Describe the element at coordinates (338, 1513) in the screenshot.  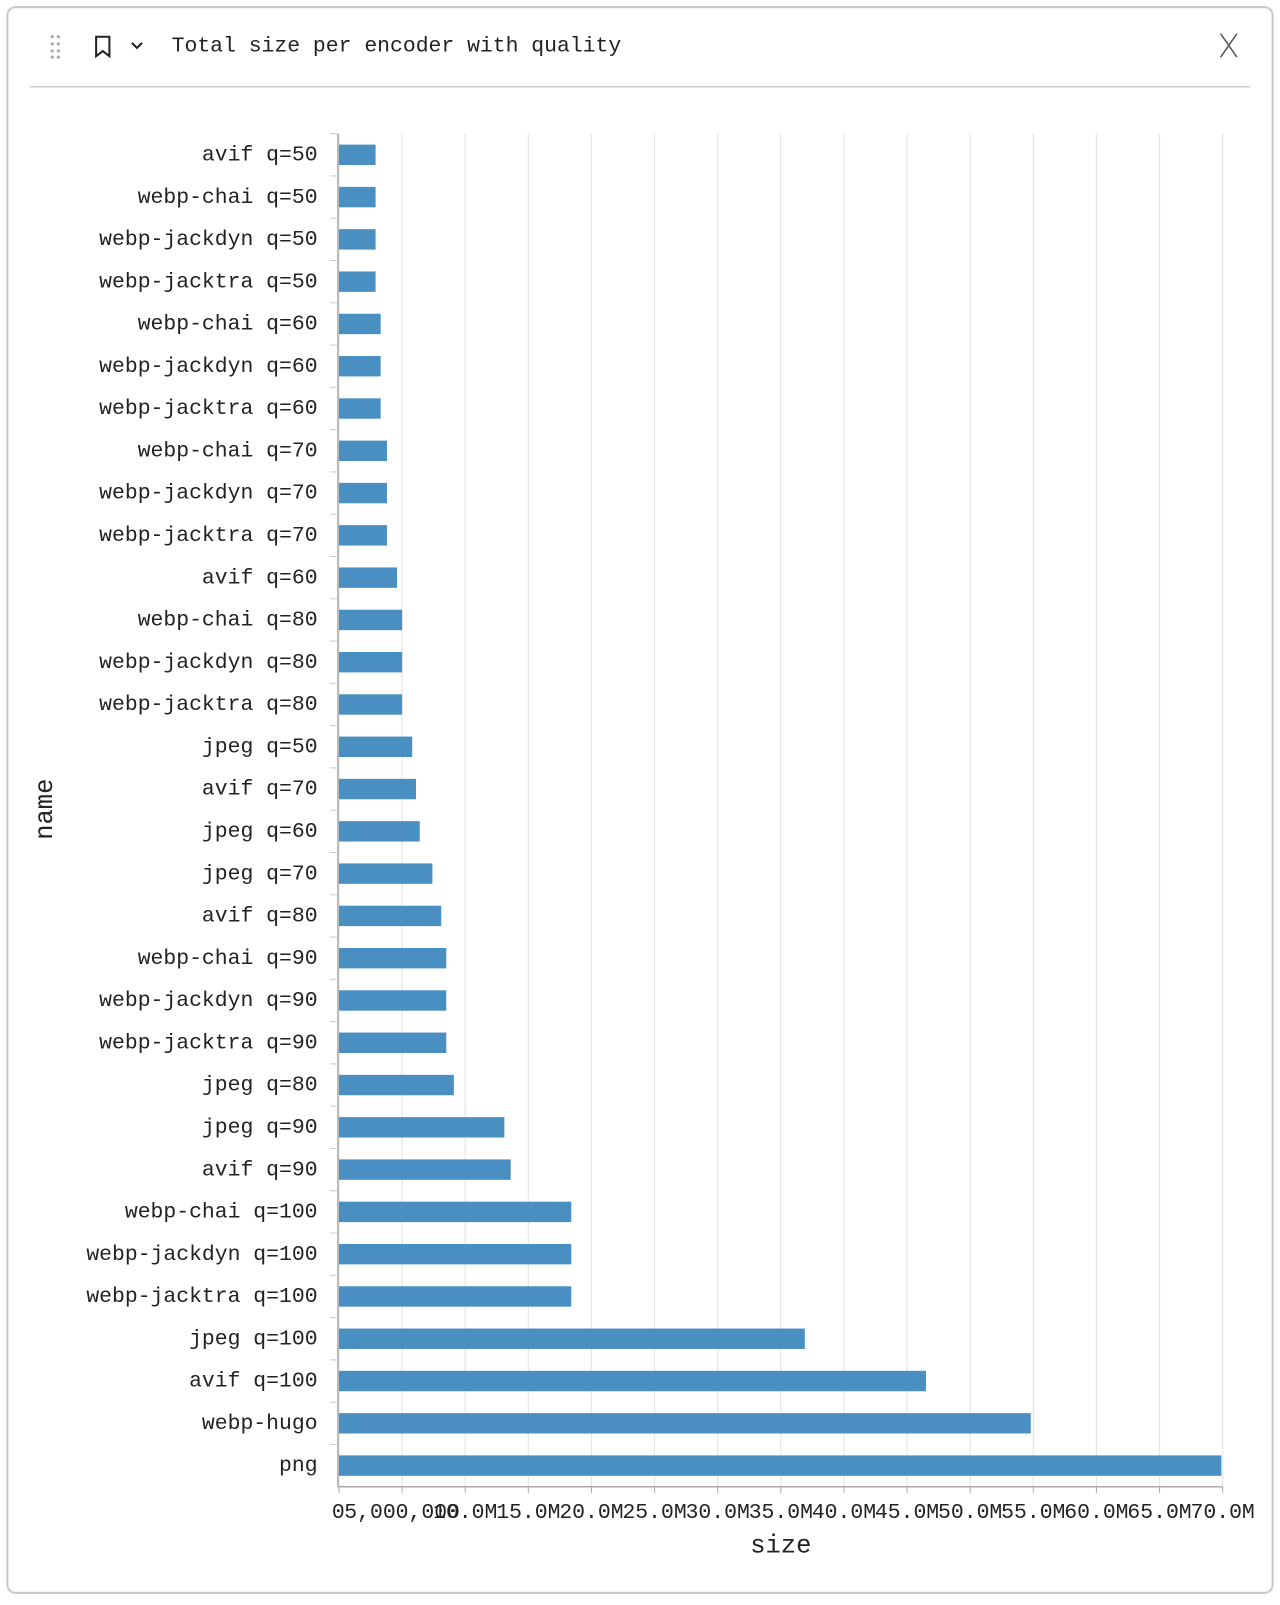
I see `x-tick-label: 0` at that location.